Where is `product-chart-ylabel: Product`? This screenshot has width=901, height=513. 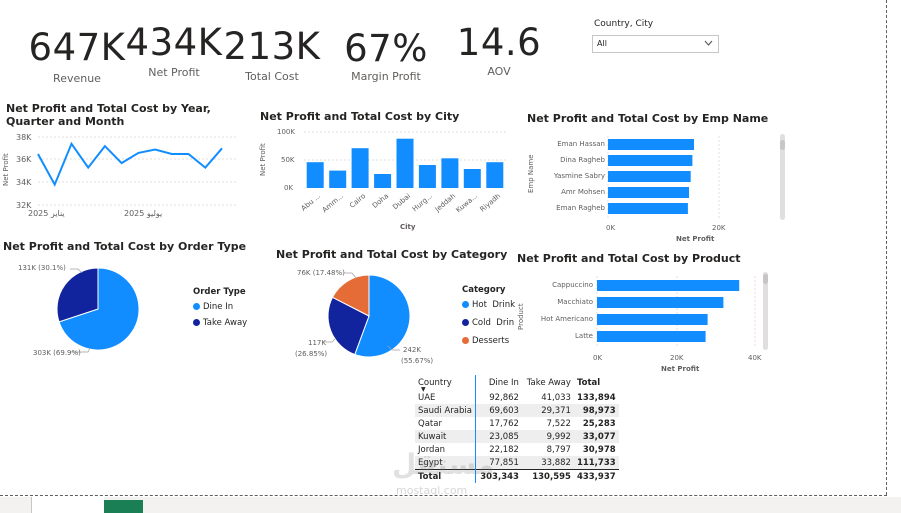 product-chart-ylabel: Product is located at coordinates (521, 316).